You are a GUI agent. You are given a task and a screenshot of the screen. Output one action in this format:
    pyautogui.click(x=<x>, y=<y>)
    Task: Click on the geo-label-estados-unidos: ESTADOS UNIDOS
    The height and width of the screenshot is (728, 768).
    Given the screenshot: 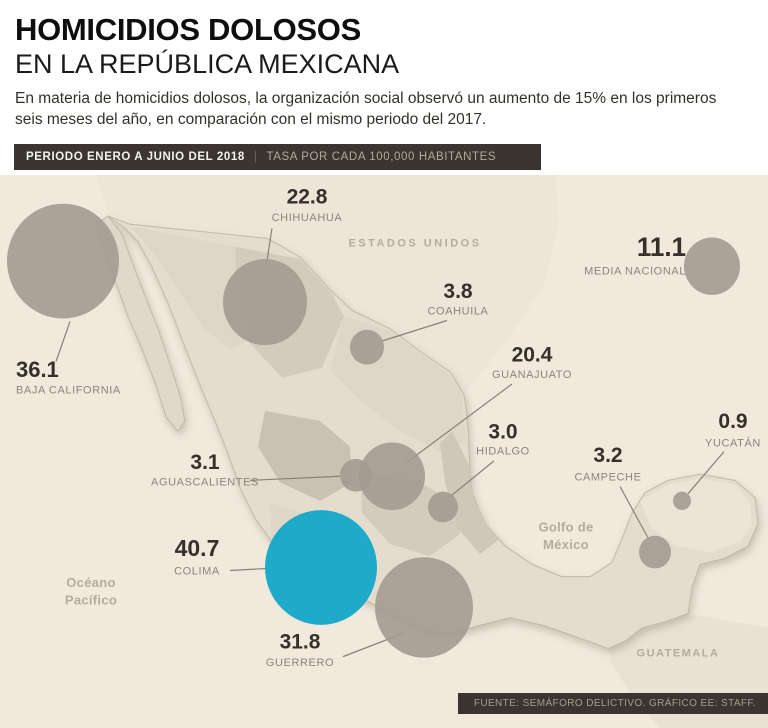 What is the action you would take?
    pyautogui.click(x=414, y=243)
    